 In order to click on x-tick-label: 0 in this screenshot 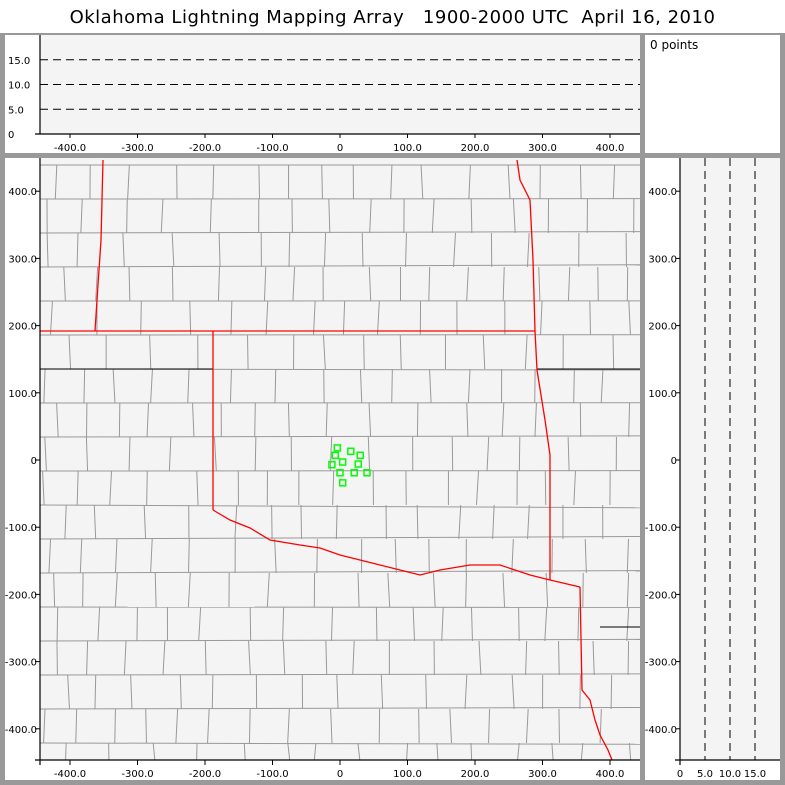, I will do `click(340, 148)`.